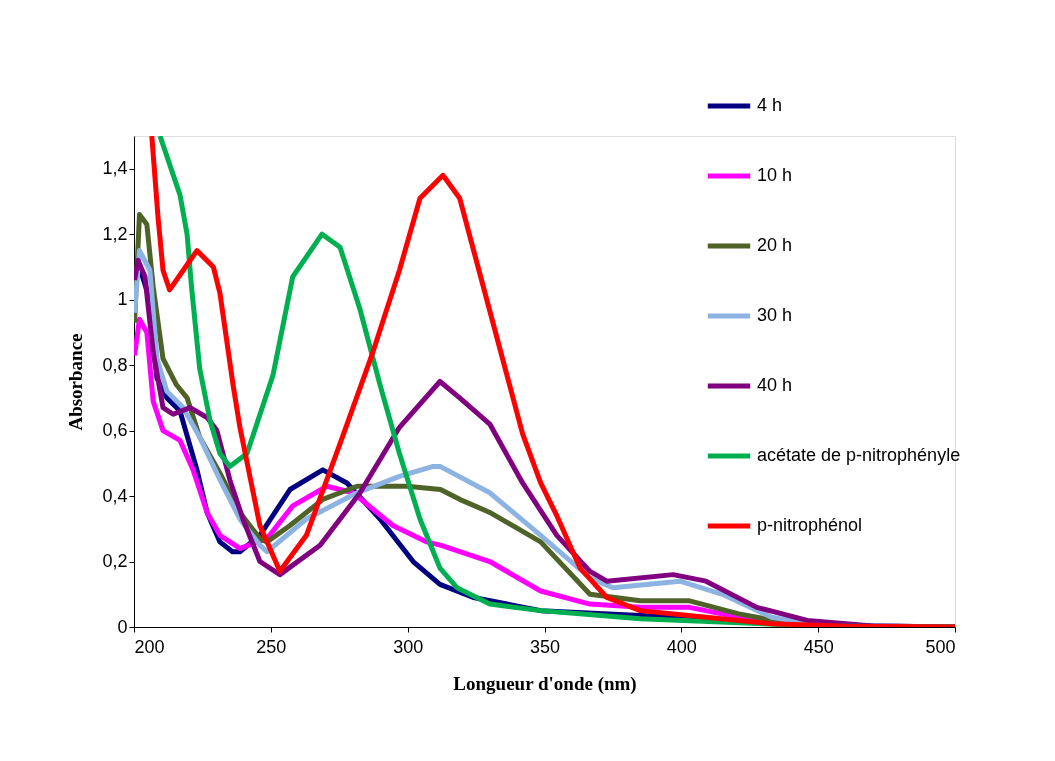  What do you see at coordinates (115, 430) in the screenshot?
I see `y-tick-label: 0,6` at bounding box center [115, 430].